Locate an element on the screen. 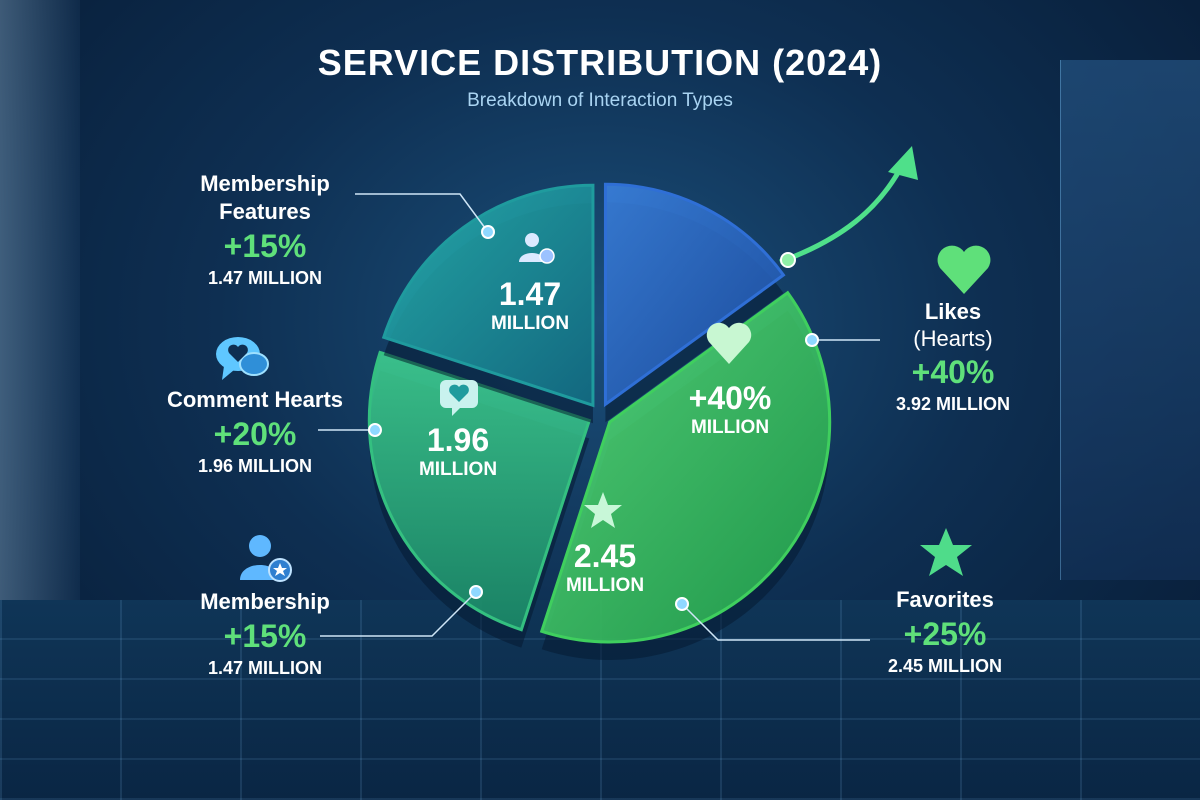 This screenshot has height=800, width=1200. trend-arrow-dot is located at coordinates (788, 260).